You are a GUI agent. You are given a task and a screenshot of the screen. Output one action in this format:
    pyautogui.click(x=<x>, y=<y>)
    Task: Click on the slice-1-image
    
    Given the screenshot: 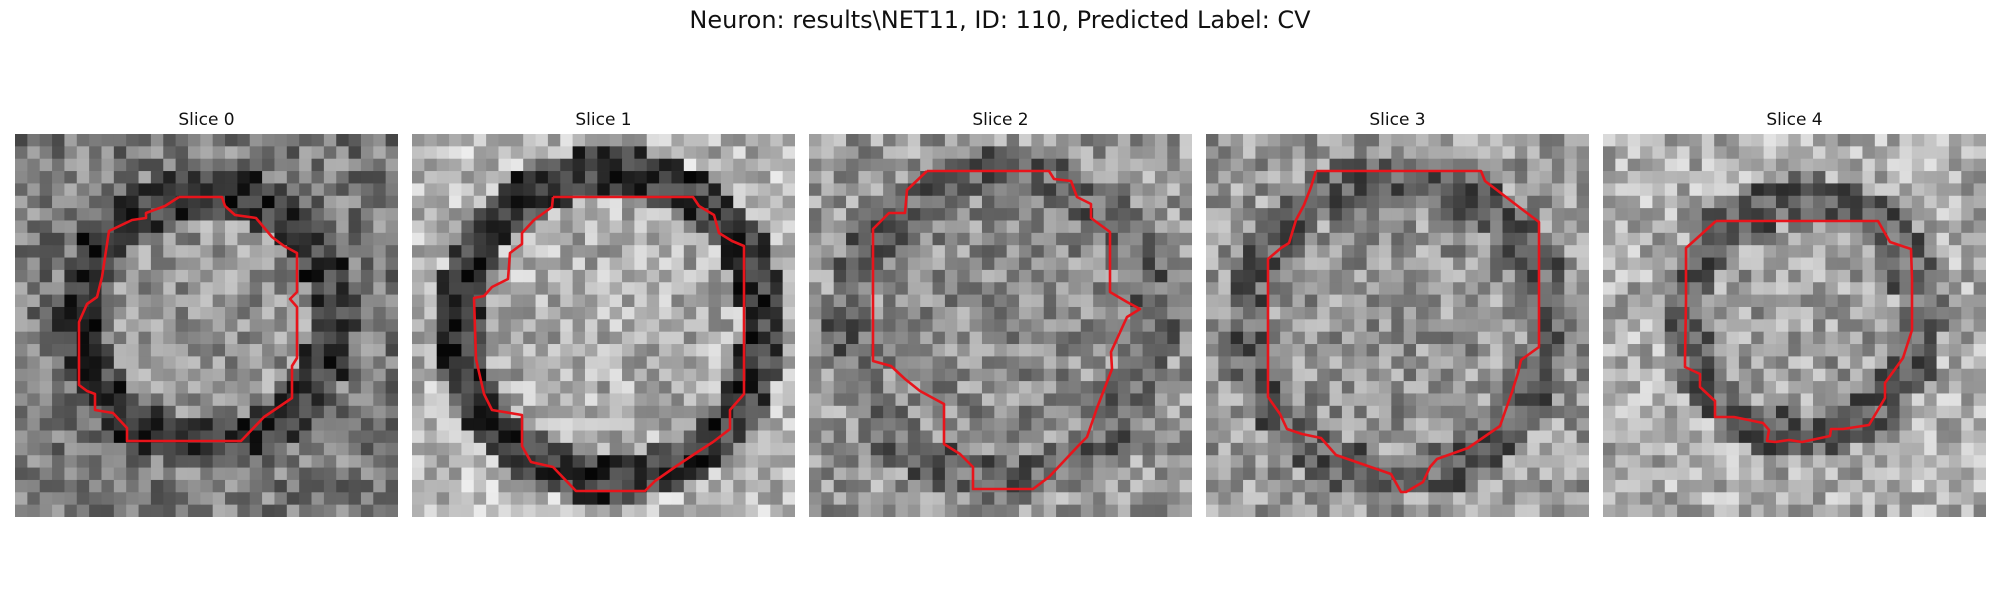 What is the action you would take?
    pyautogui.click(x=603, y=325)
    